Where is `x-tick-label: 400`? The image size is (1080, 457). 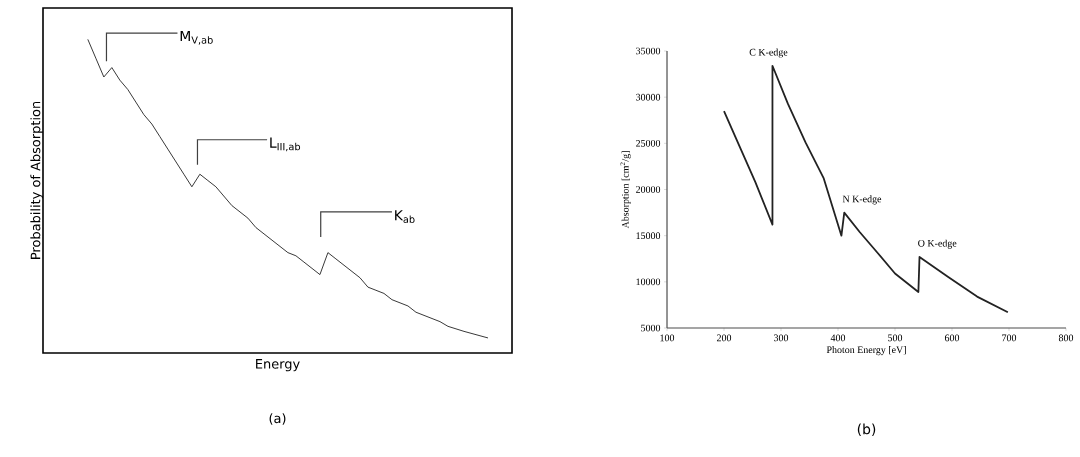 x-tick-label: 400 is located at coordinates (838, 338).